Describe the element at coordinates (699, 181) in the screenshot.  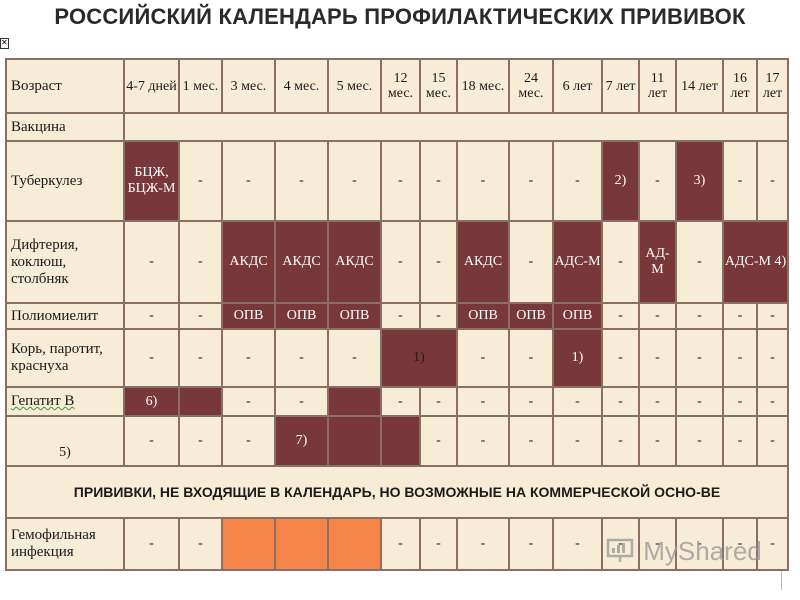
I see `cell: 3)` at that location.